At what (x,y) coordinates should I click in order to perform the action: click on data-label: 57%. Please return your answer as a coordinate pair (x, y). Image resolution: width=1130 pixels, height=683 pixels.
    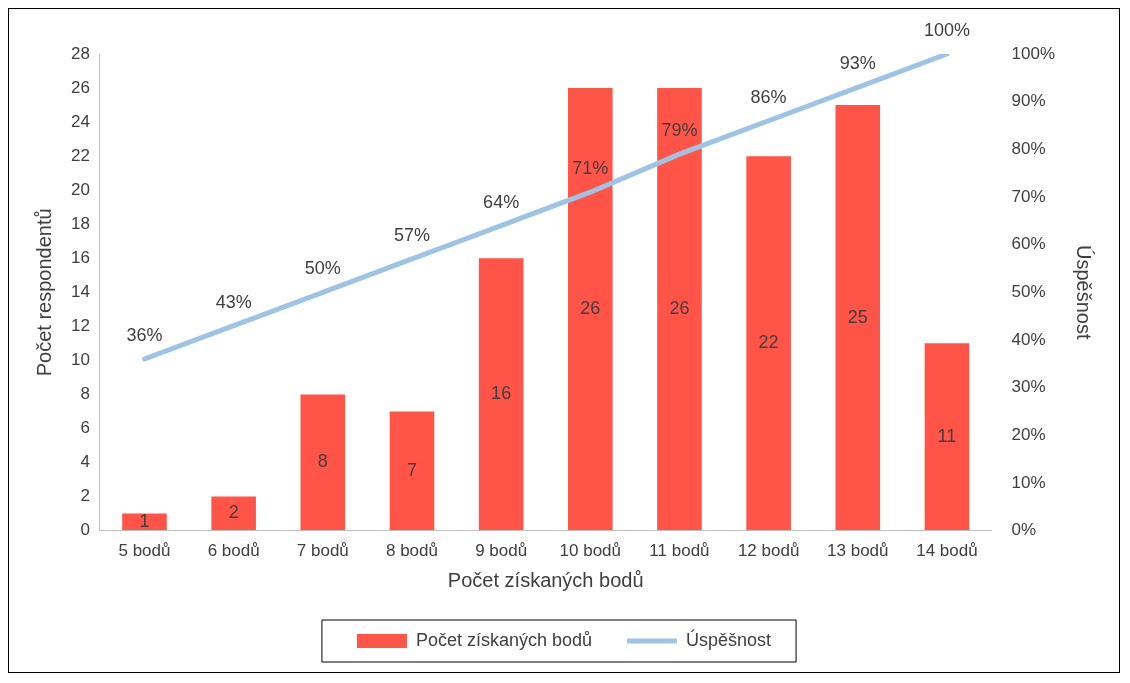
    Looking at the image, I should click on (411, 234).